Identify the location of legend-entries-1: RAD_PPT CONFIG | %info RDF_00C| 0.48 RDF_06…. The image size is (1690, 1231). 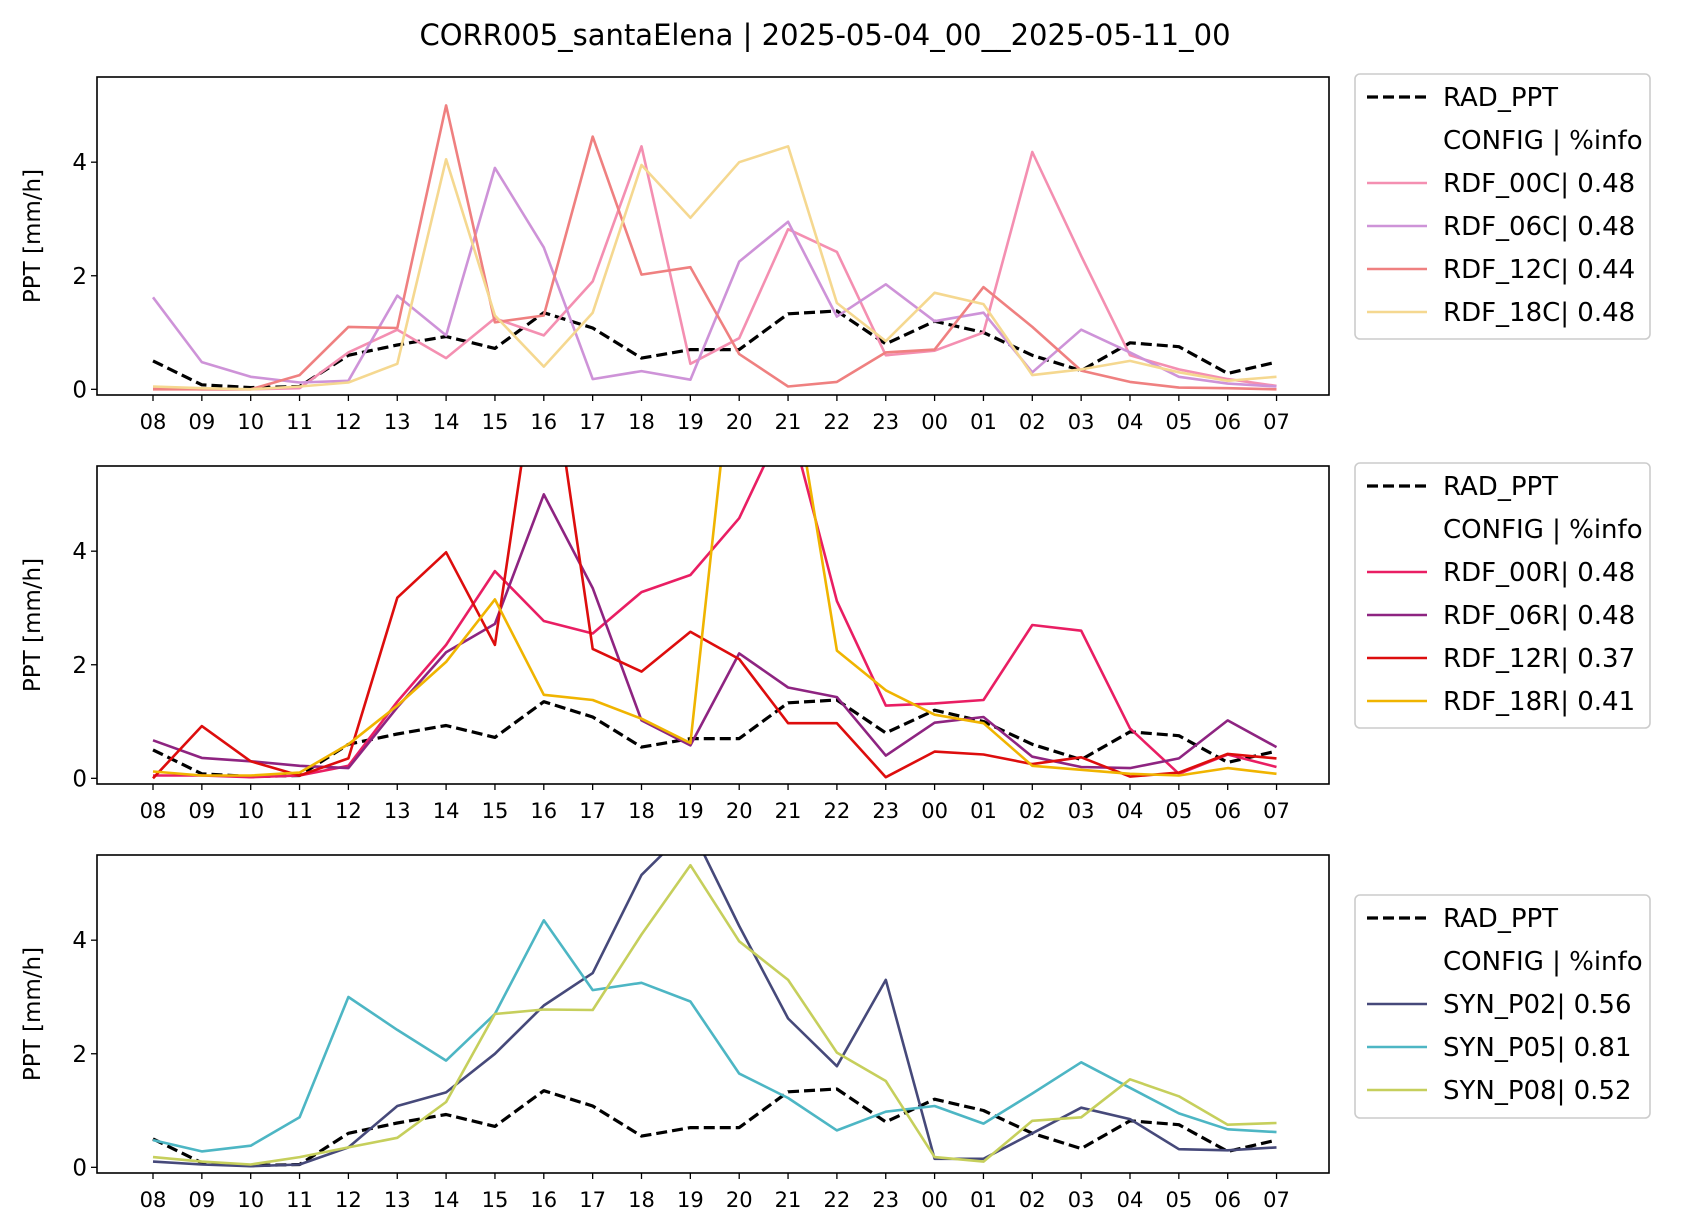
(1505, 205).